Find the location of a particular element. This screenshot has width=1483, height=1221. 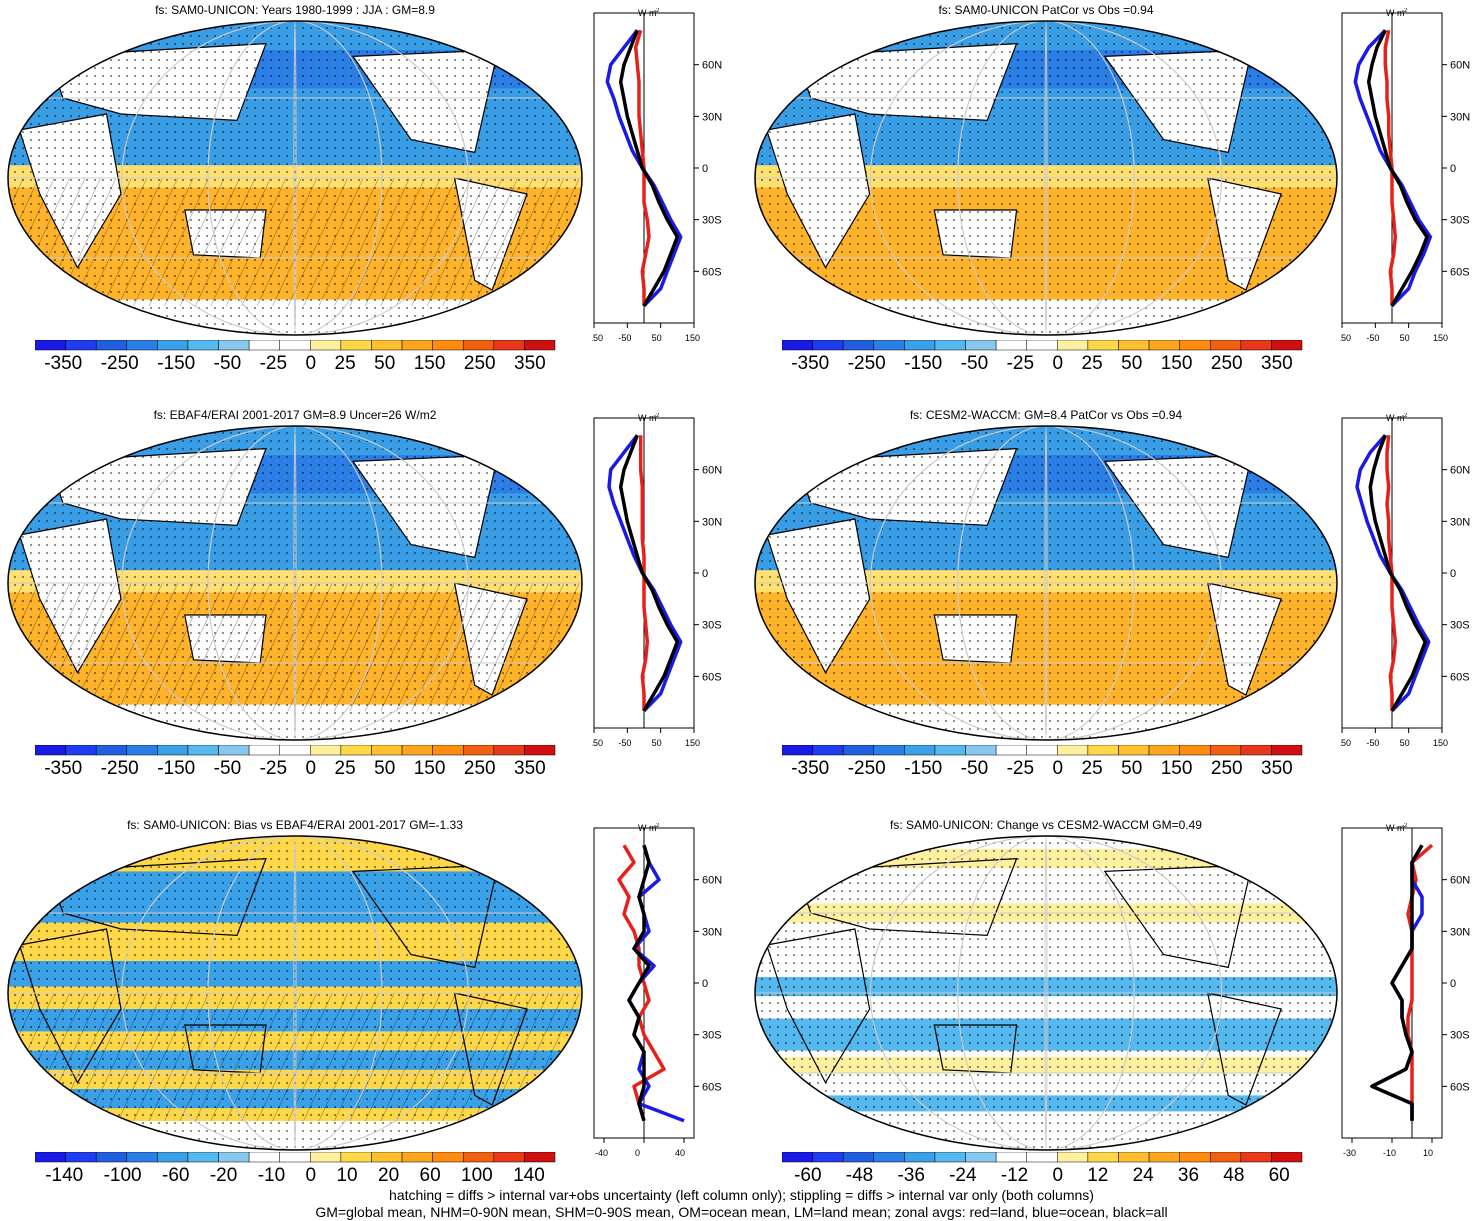

zonal-x-label: -10 is located at coordinates (1389, 1153).